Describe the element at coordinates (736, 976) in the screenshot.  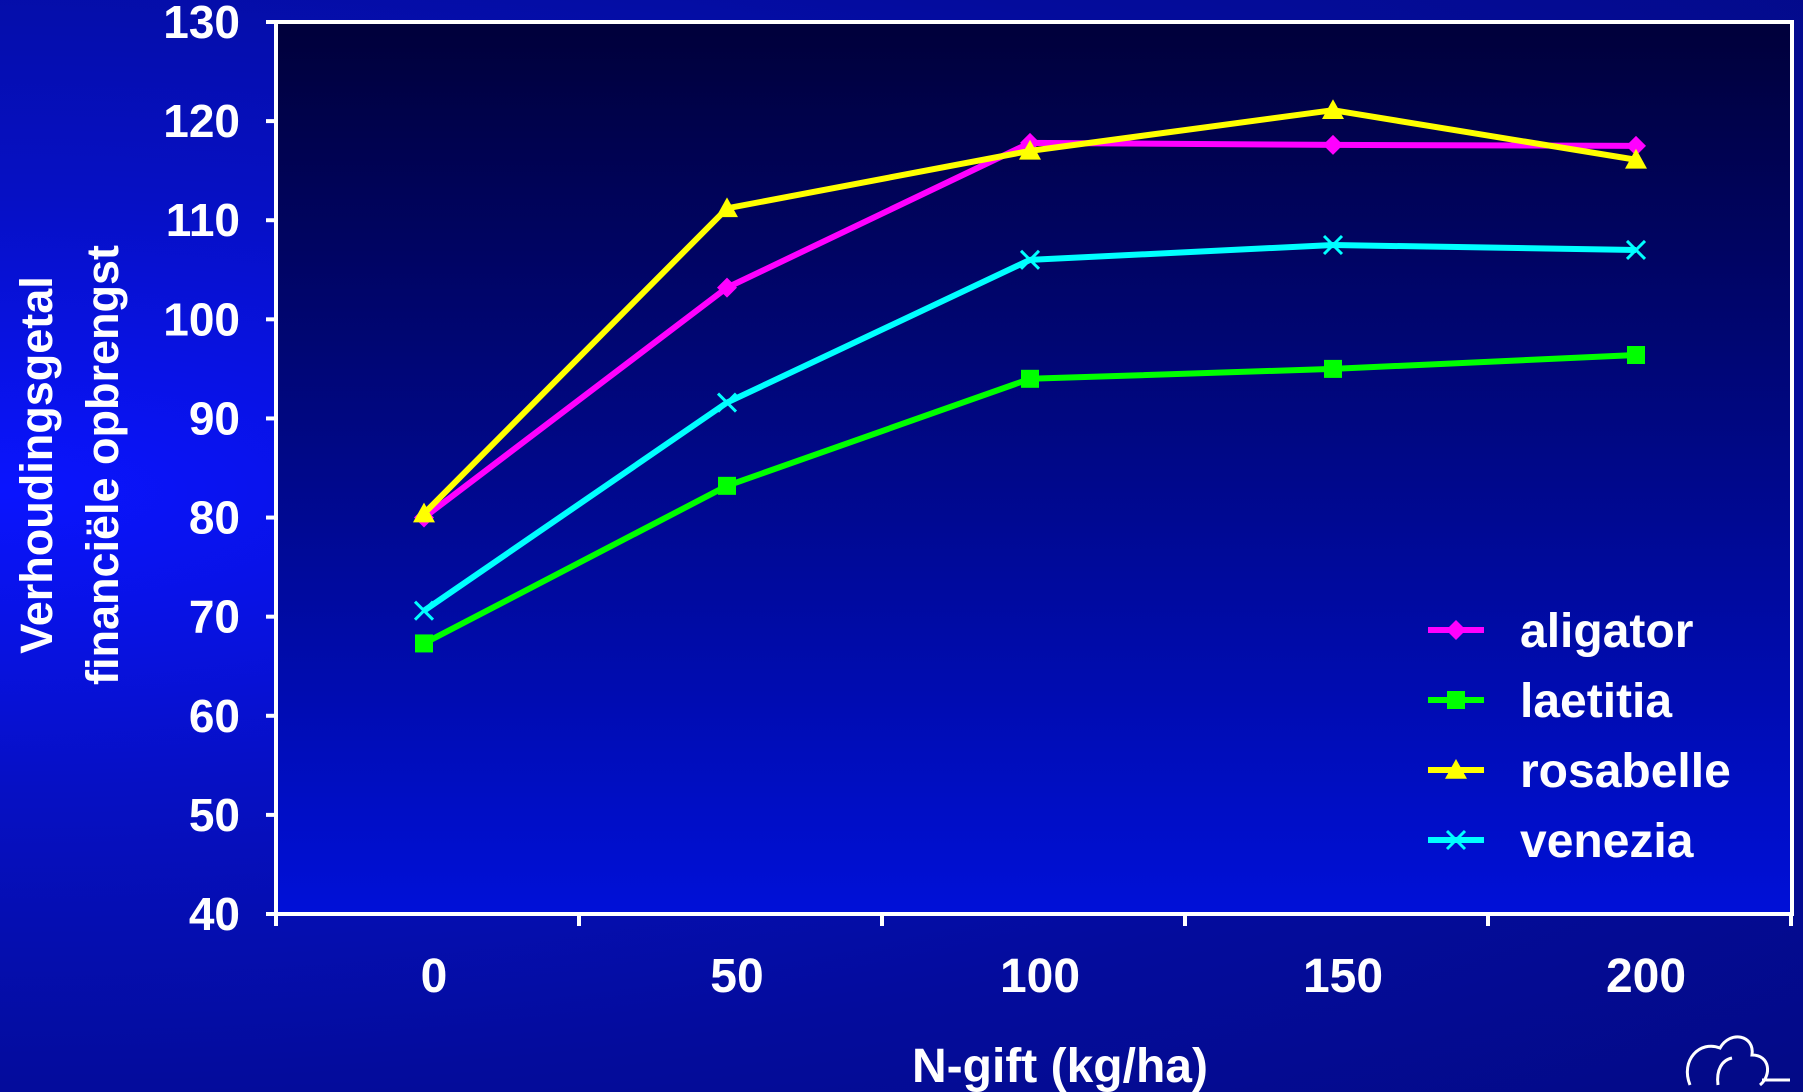
I see `x-tick-label: 50` at that location.